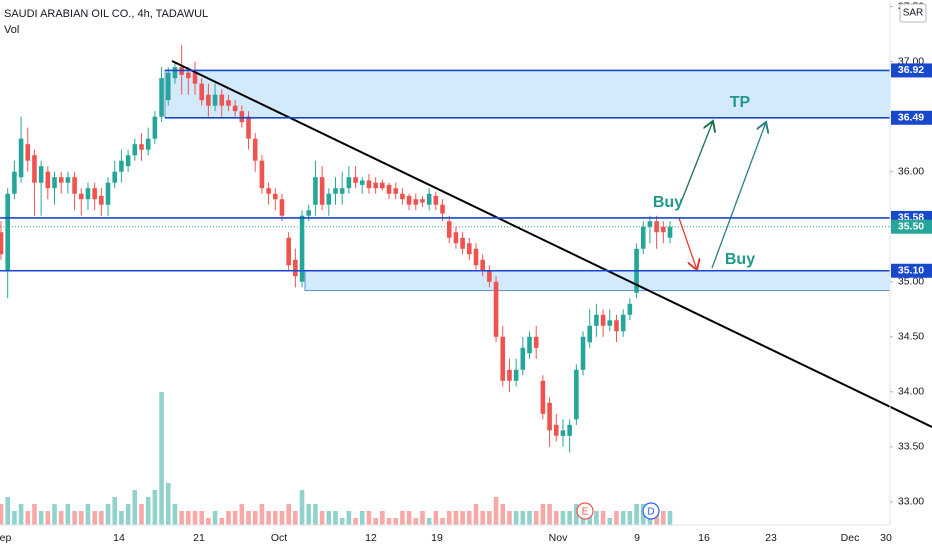  I want to click on x-tick-label: Nov, so click(558, 538).